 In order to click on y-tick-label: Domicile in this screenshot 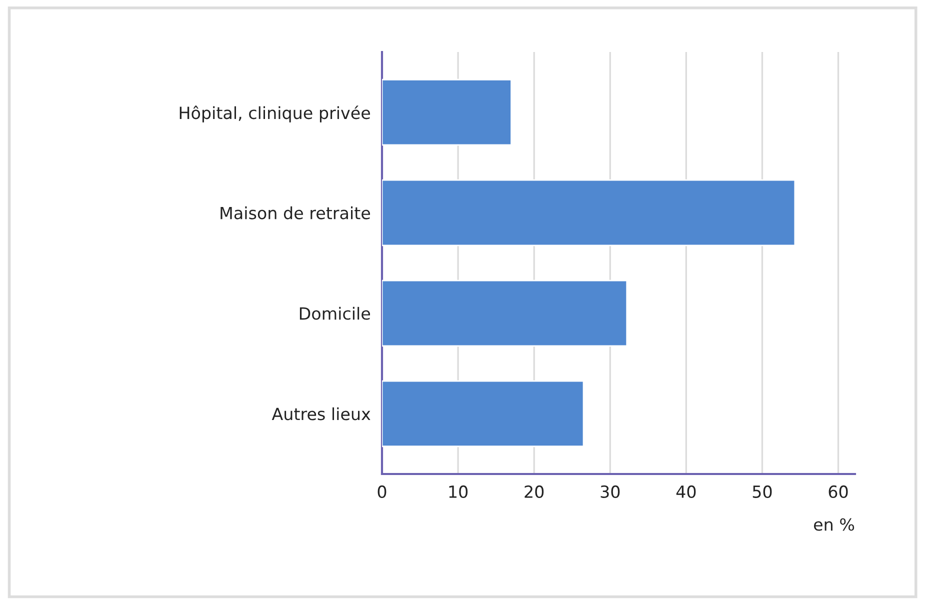, I will do `click(335, 313)`.